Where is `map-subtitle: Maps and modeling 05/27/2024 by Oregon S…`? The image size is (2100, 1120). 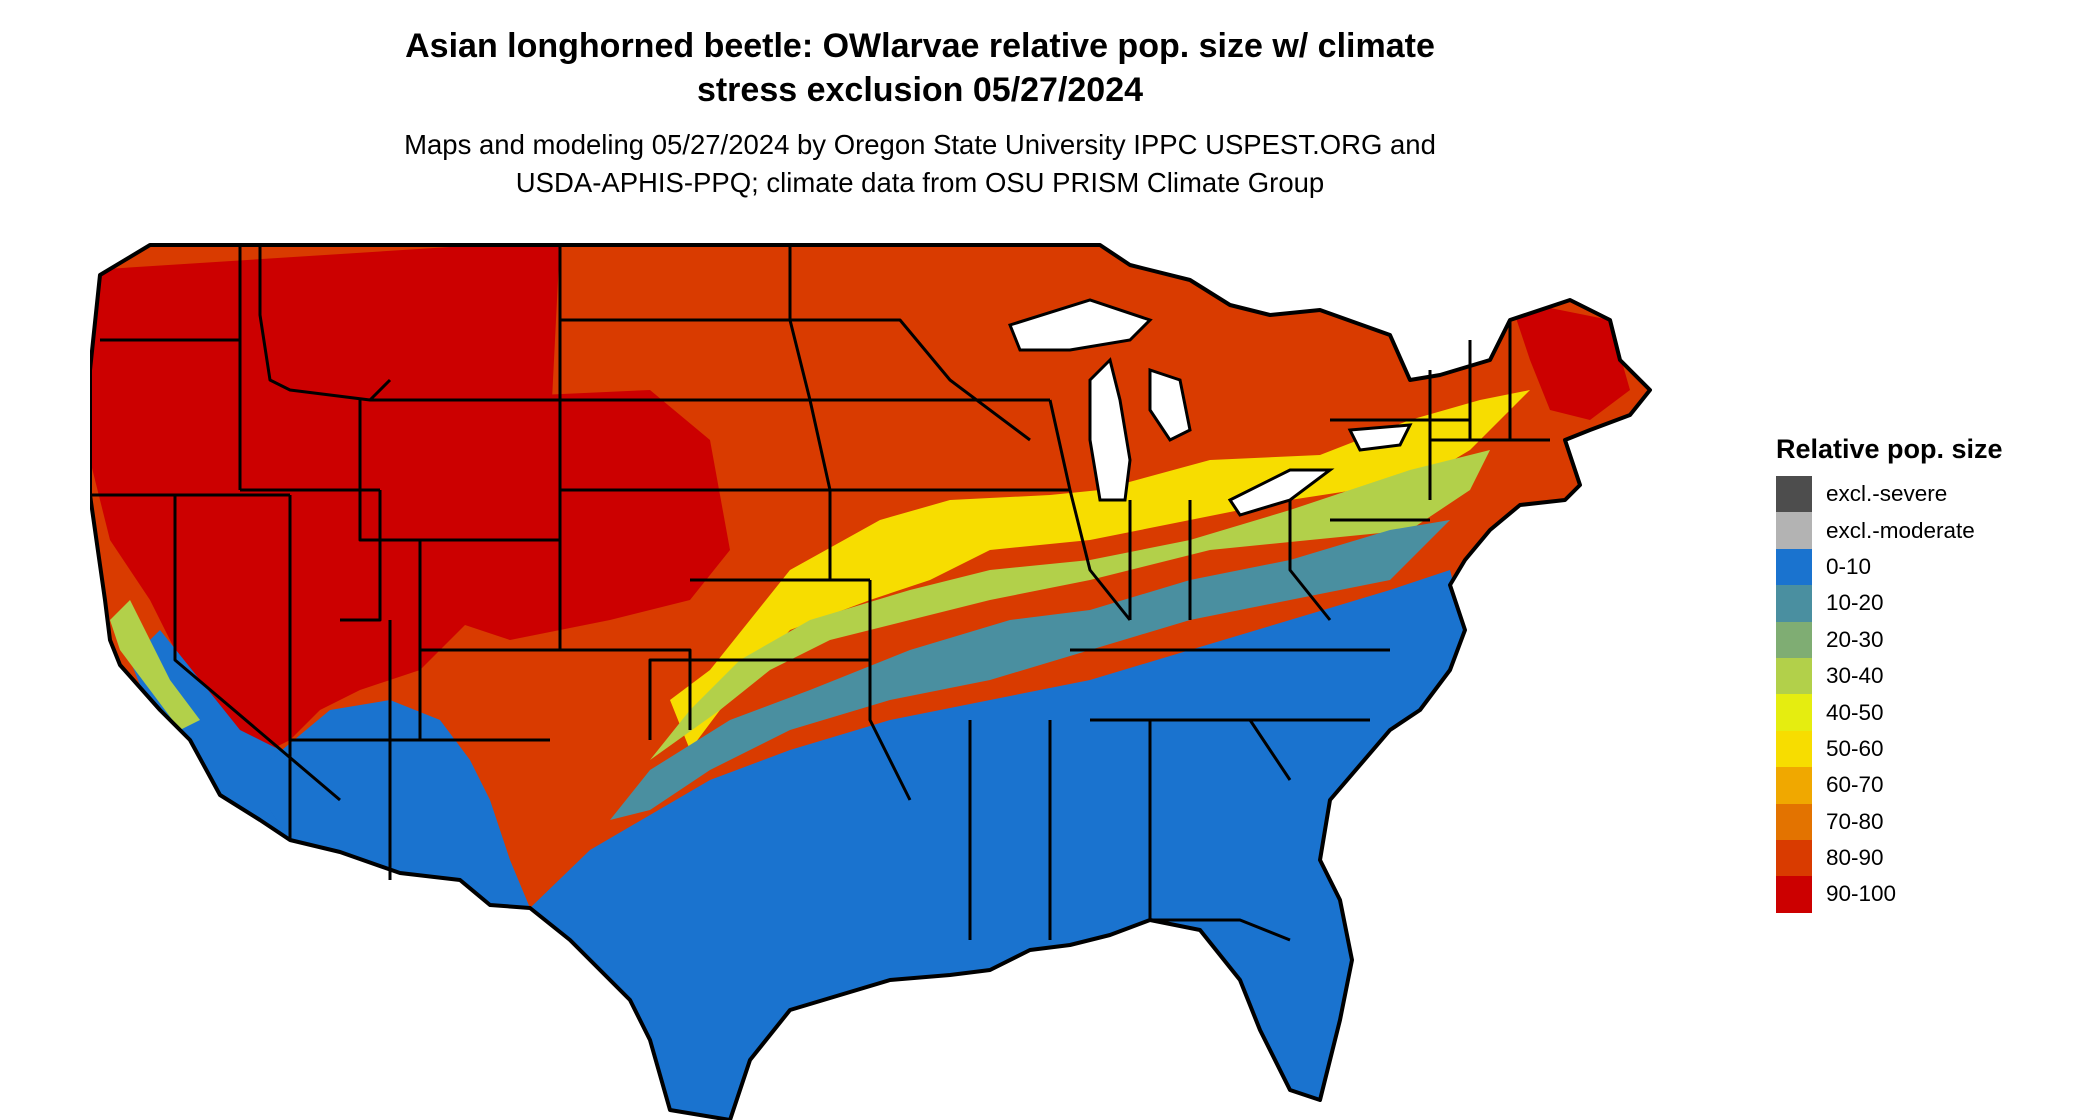 map-subtitle: Maps and modeling 05/27/2024 by Oregon S… is located at coordinates (920, 164).